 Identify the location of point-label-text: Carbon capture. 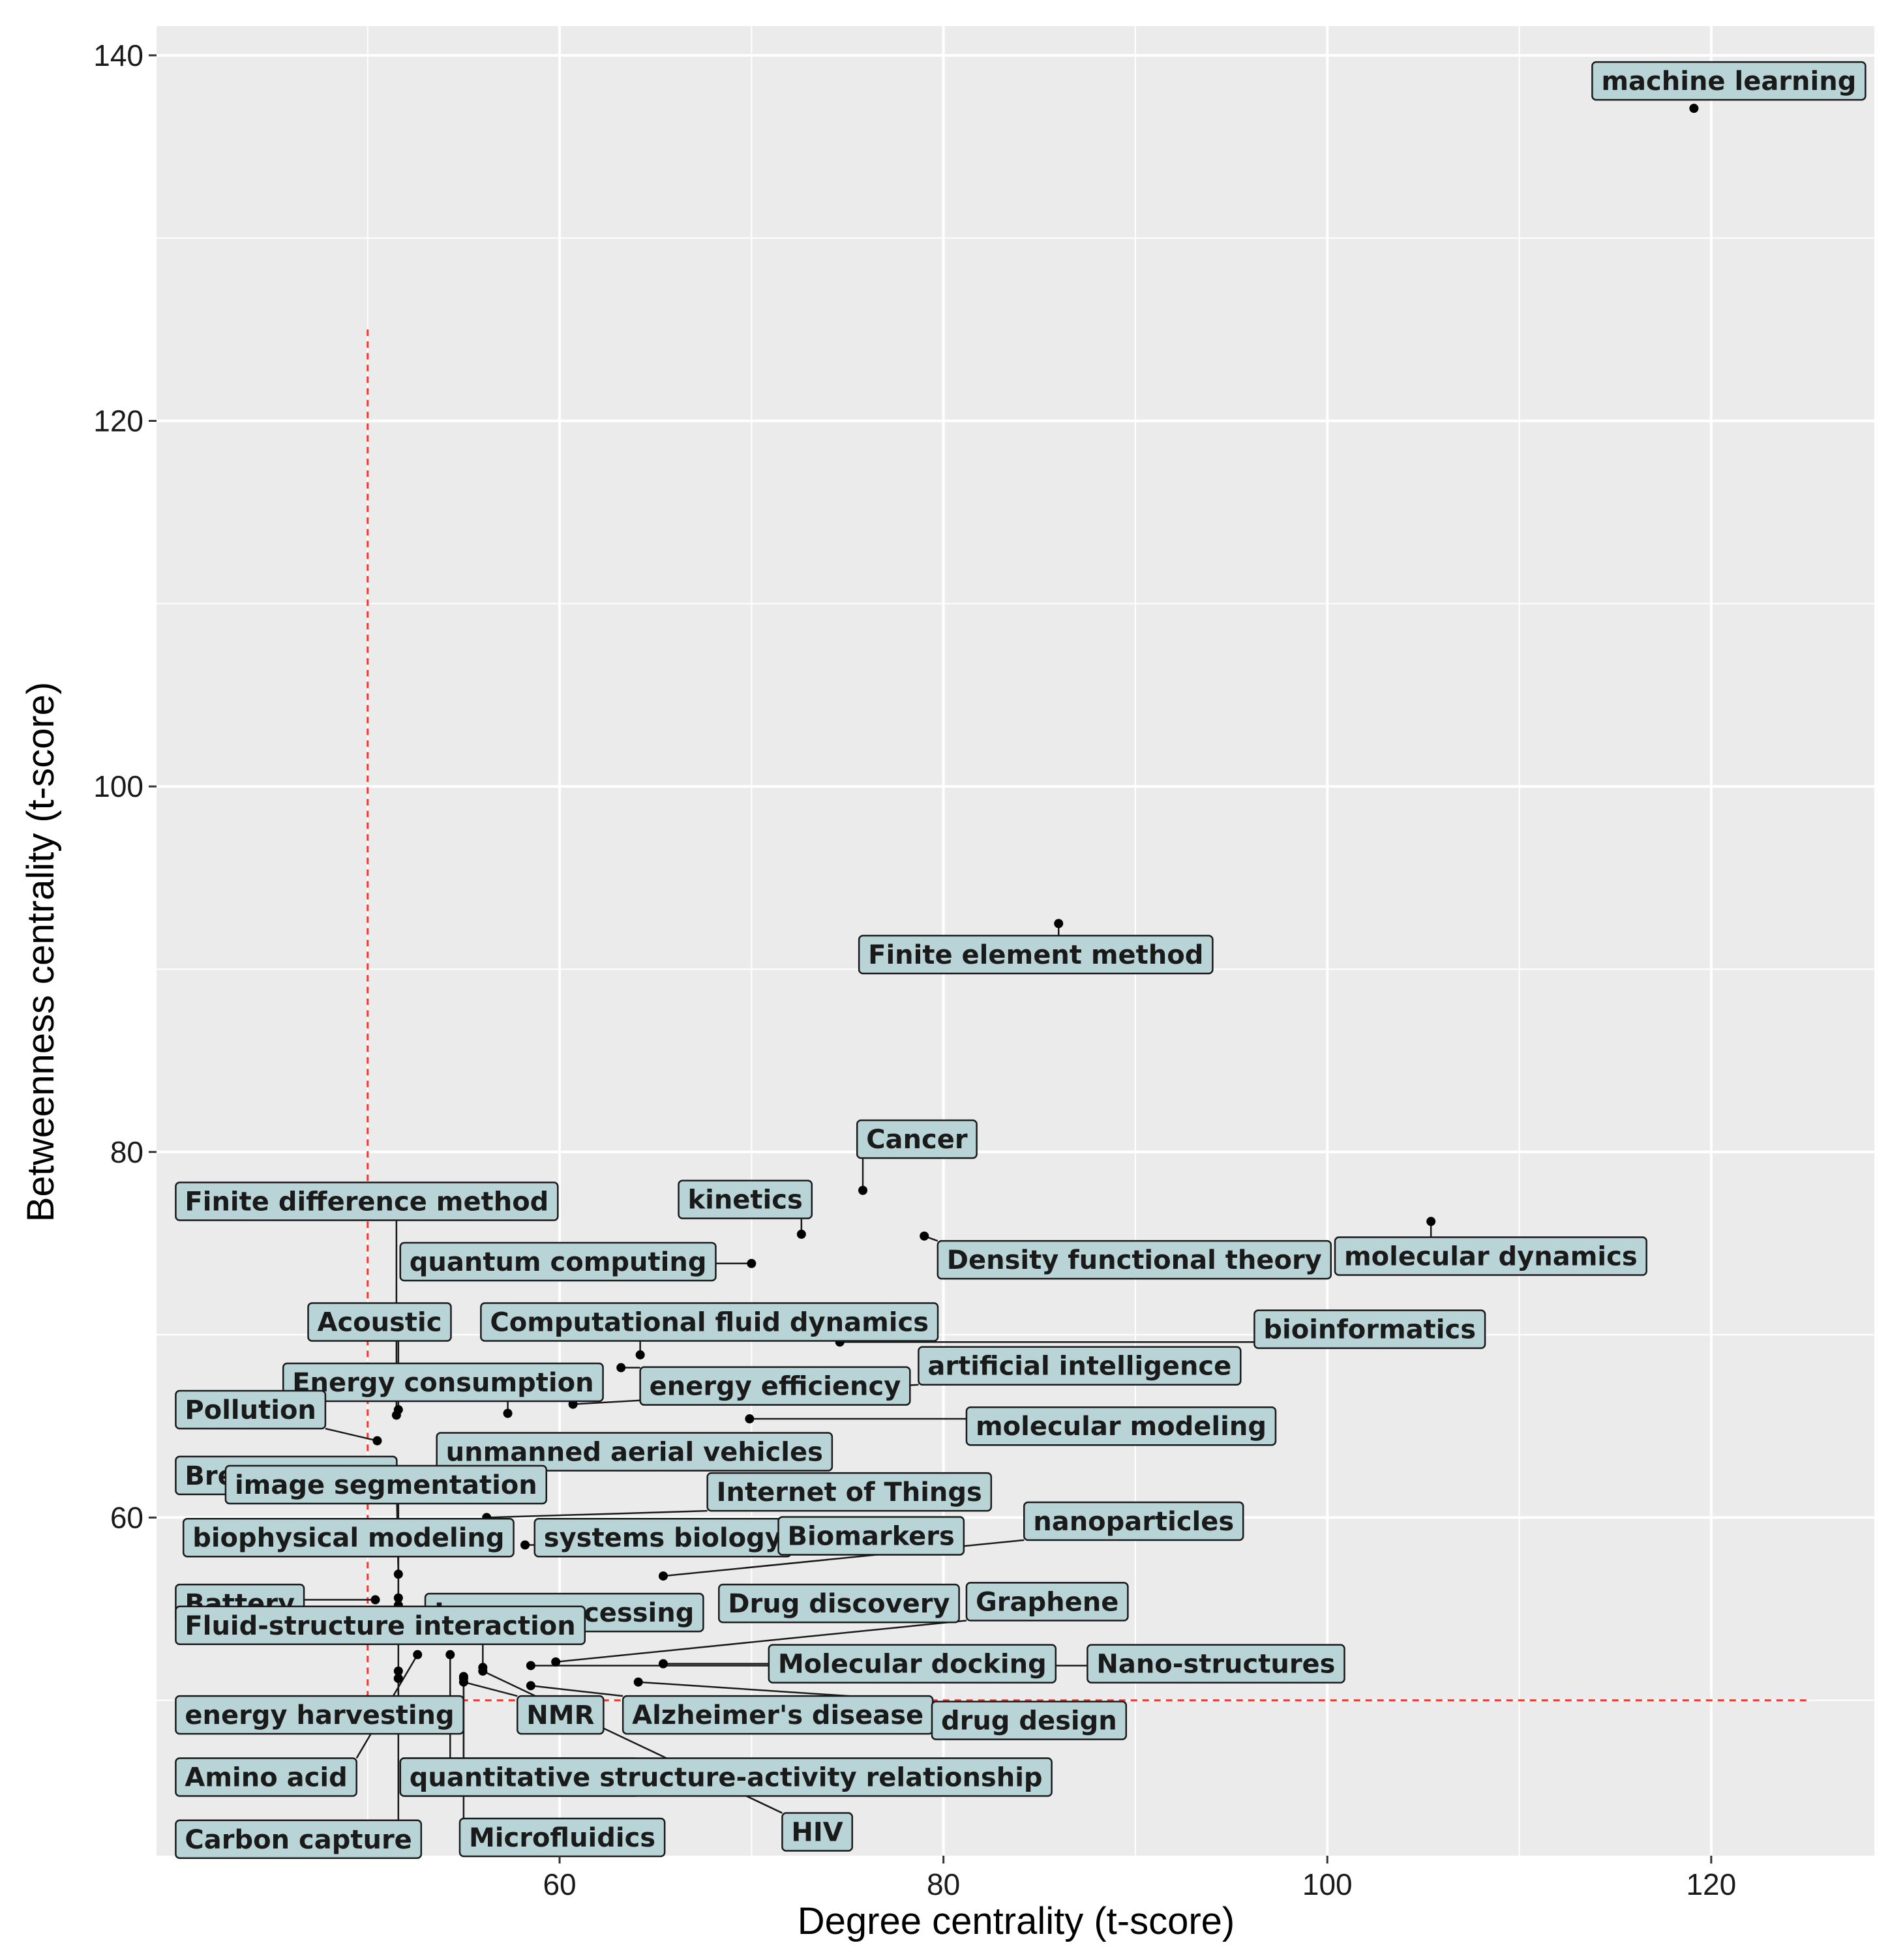
(299, 1840).